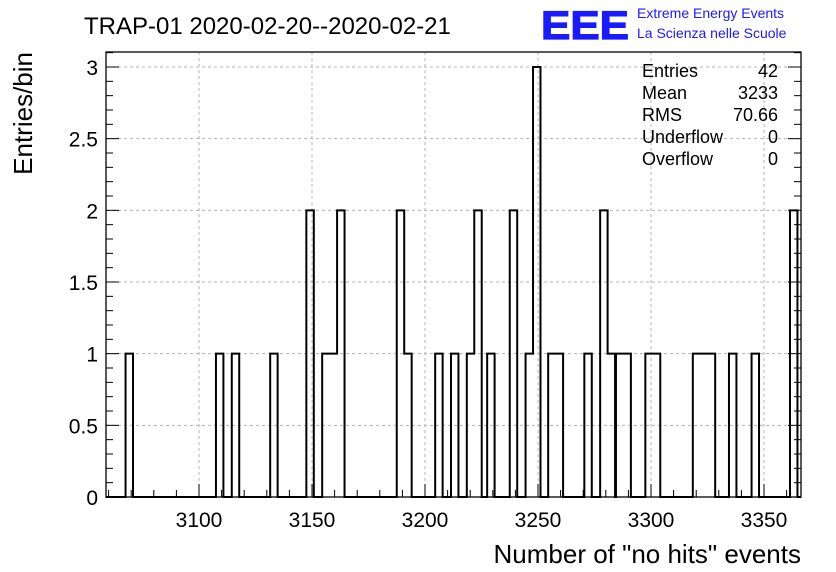 The image size is (836, 572). Describe the element at coordinates (92, 498) in the screenshot. I see `y-tick-label: 0` at that location.